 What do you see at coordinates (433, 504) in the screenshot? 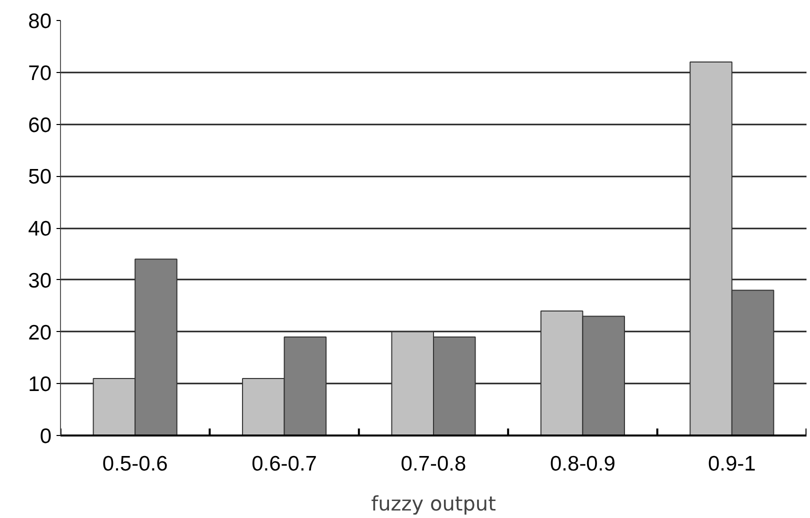
I see `x-axis-title: fuzzy output` at bounding box center [433, 504].